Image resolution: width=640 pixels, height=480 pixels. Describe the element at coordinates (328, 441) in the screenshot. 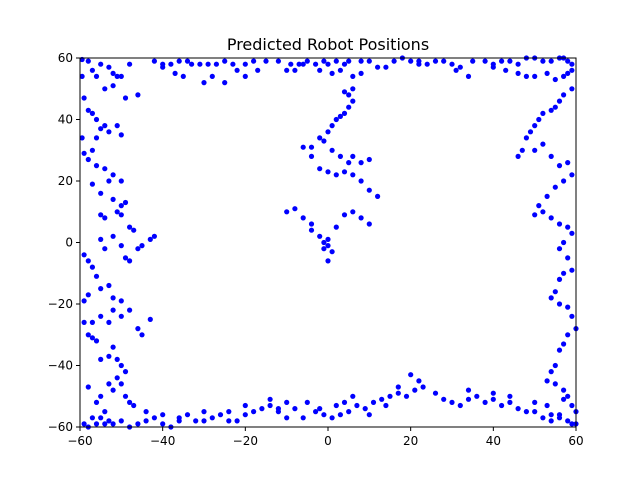

I see `x-tick-label: 0` at that location.